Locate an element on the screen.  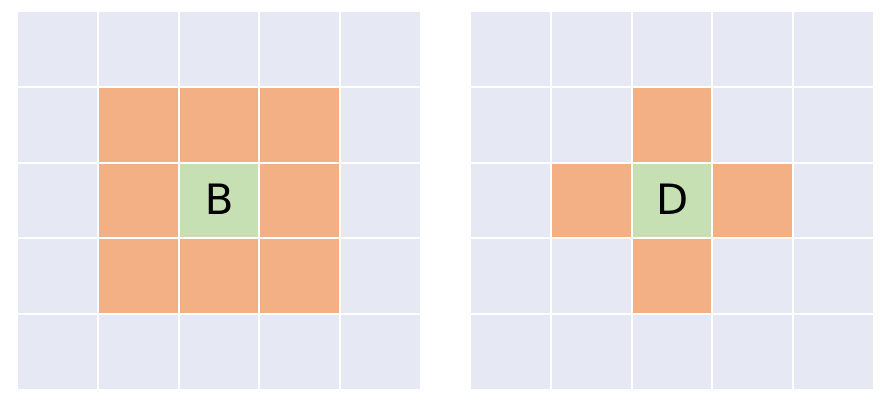
center-cell: D is located at coordinates (672, 200).